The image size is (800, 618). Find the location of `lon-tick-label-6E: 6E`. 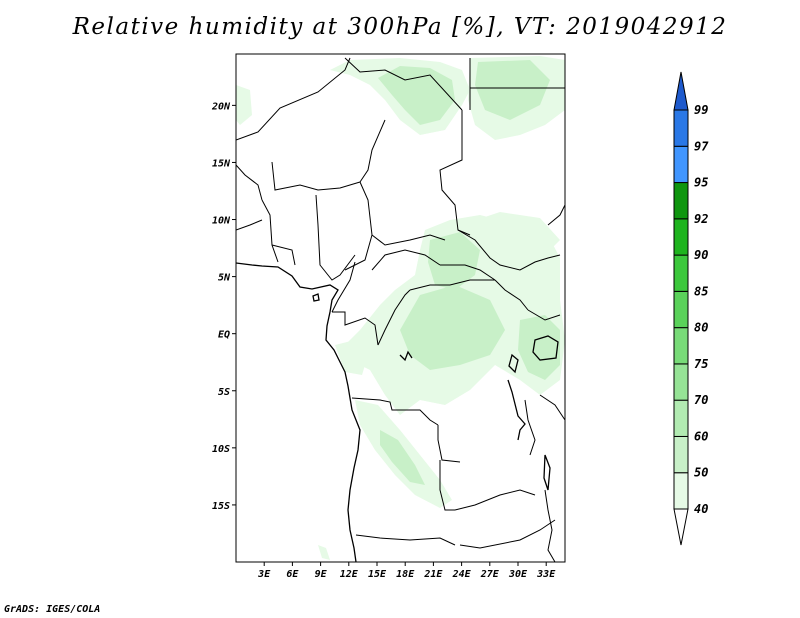

lon-tick-label-6E: 6E is located at coordinates (292, 574).